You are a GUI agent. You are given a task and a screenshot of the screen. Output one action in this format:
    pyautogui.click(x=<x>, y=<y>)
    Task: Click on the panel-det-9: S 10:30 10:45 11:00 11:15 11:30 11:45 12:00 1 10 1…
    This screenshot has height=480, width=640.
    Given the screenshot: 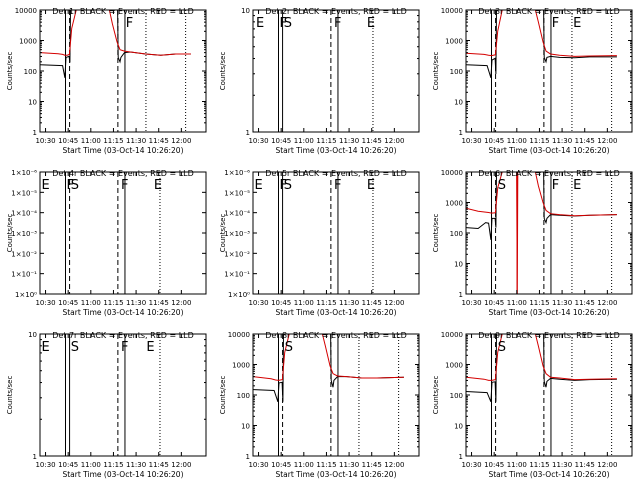 What is the action you would take?
    pyautogui.click(x=532, y=405)
    